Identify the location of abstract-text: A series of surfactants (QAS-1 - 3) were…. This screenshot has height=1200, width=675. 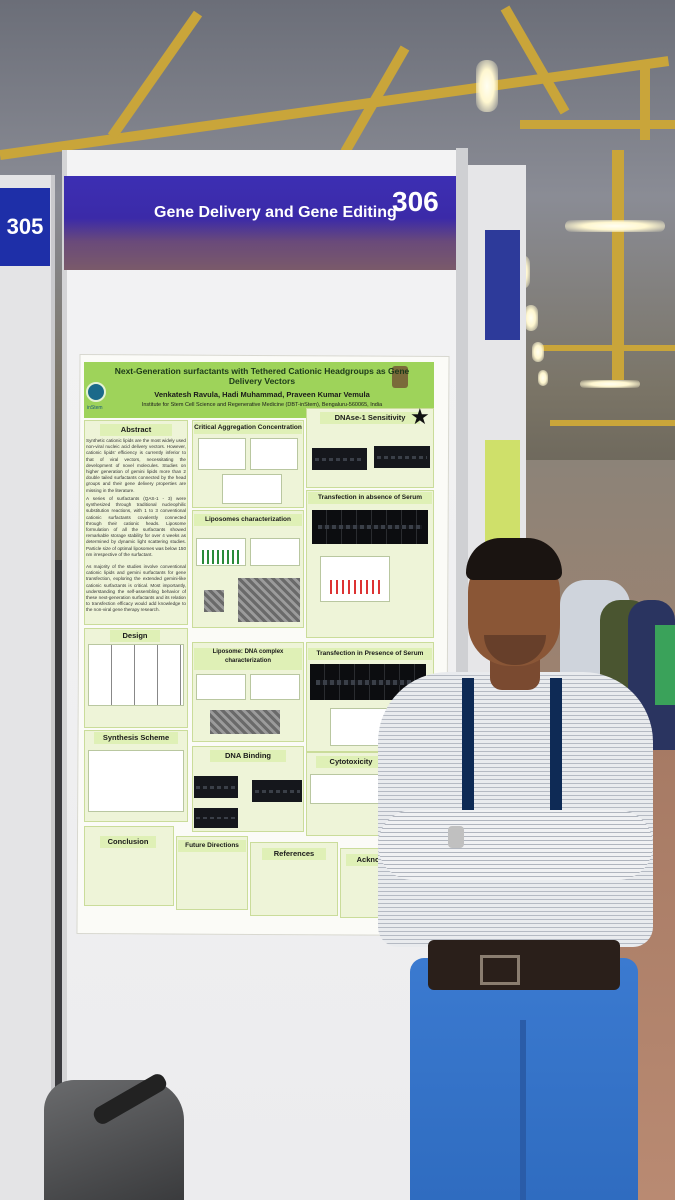
(136, 526).